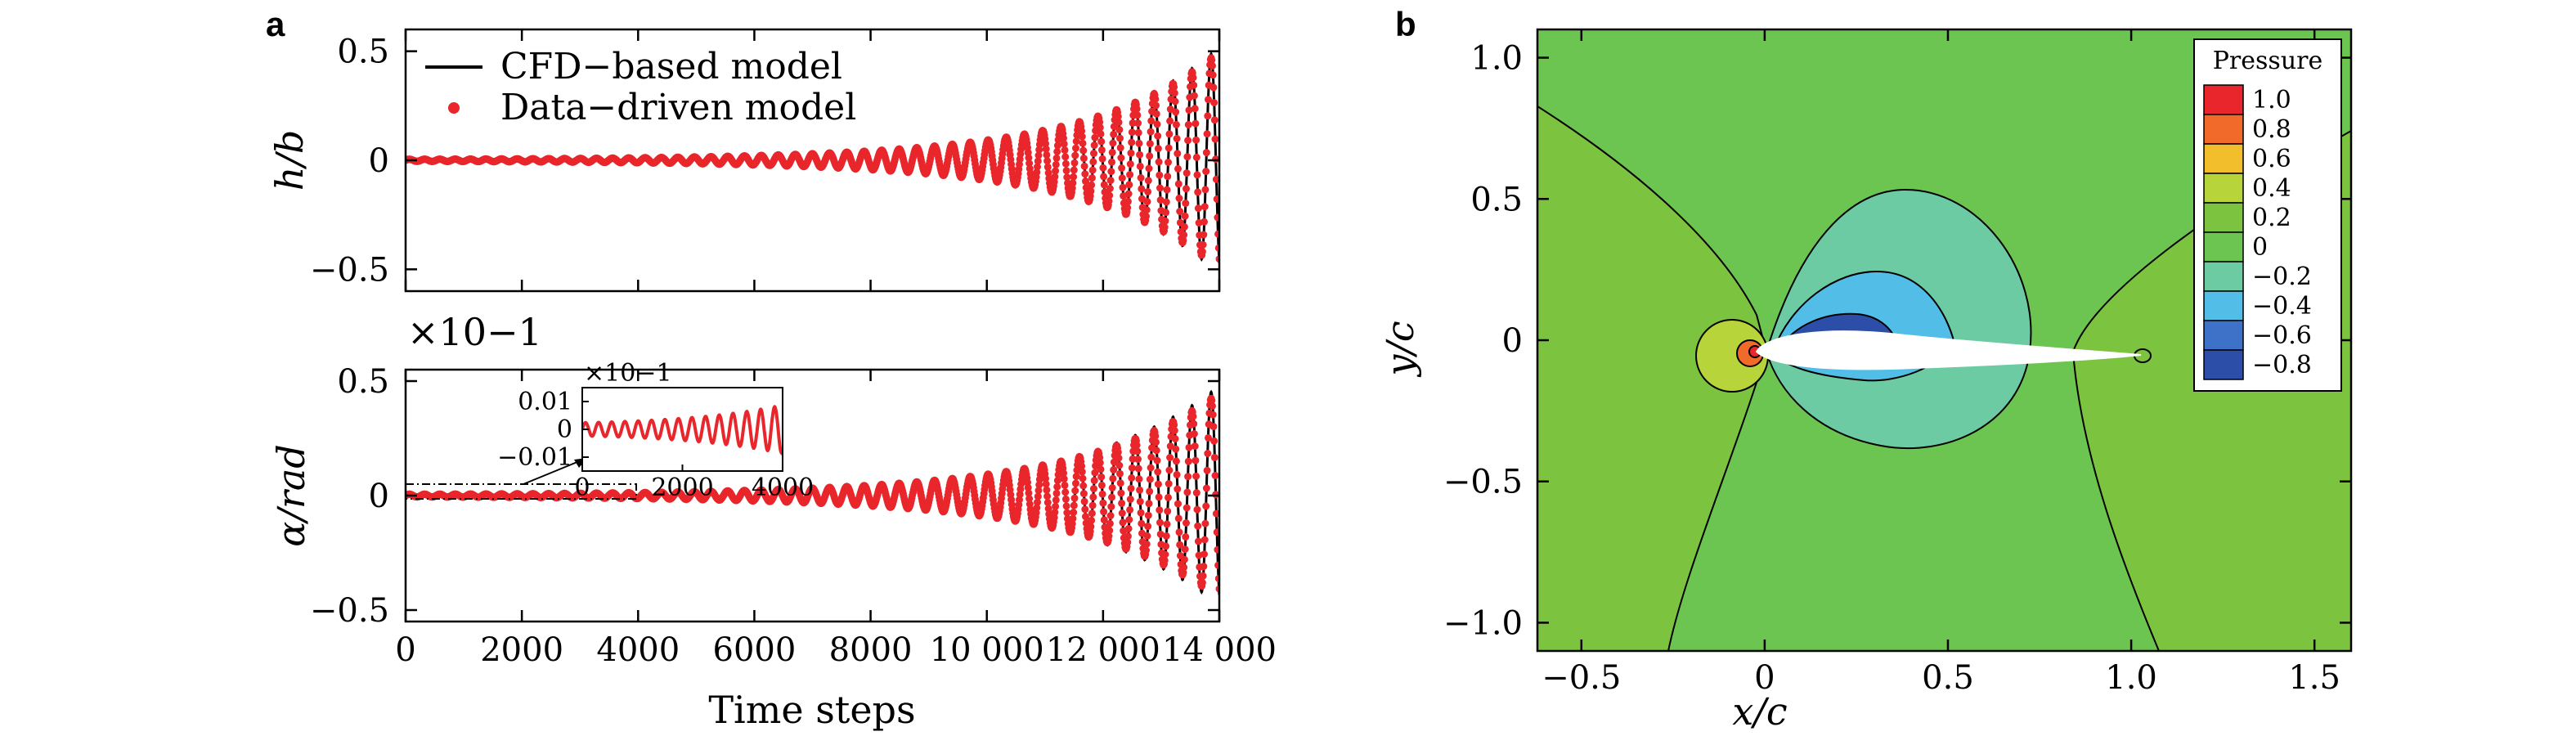 This screenshot has height=745, width=2576. I want to click on colorbar-label: 0.4, so click(2271, 188).